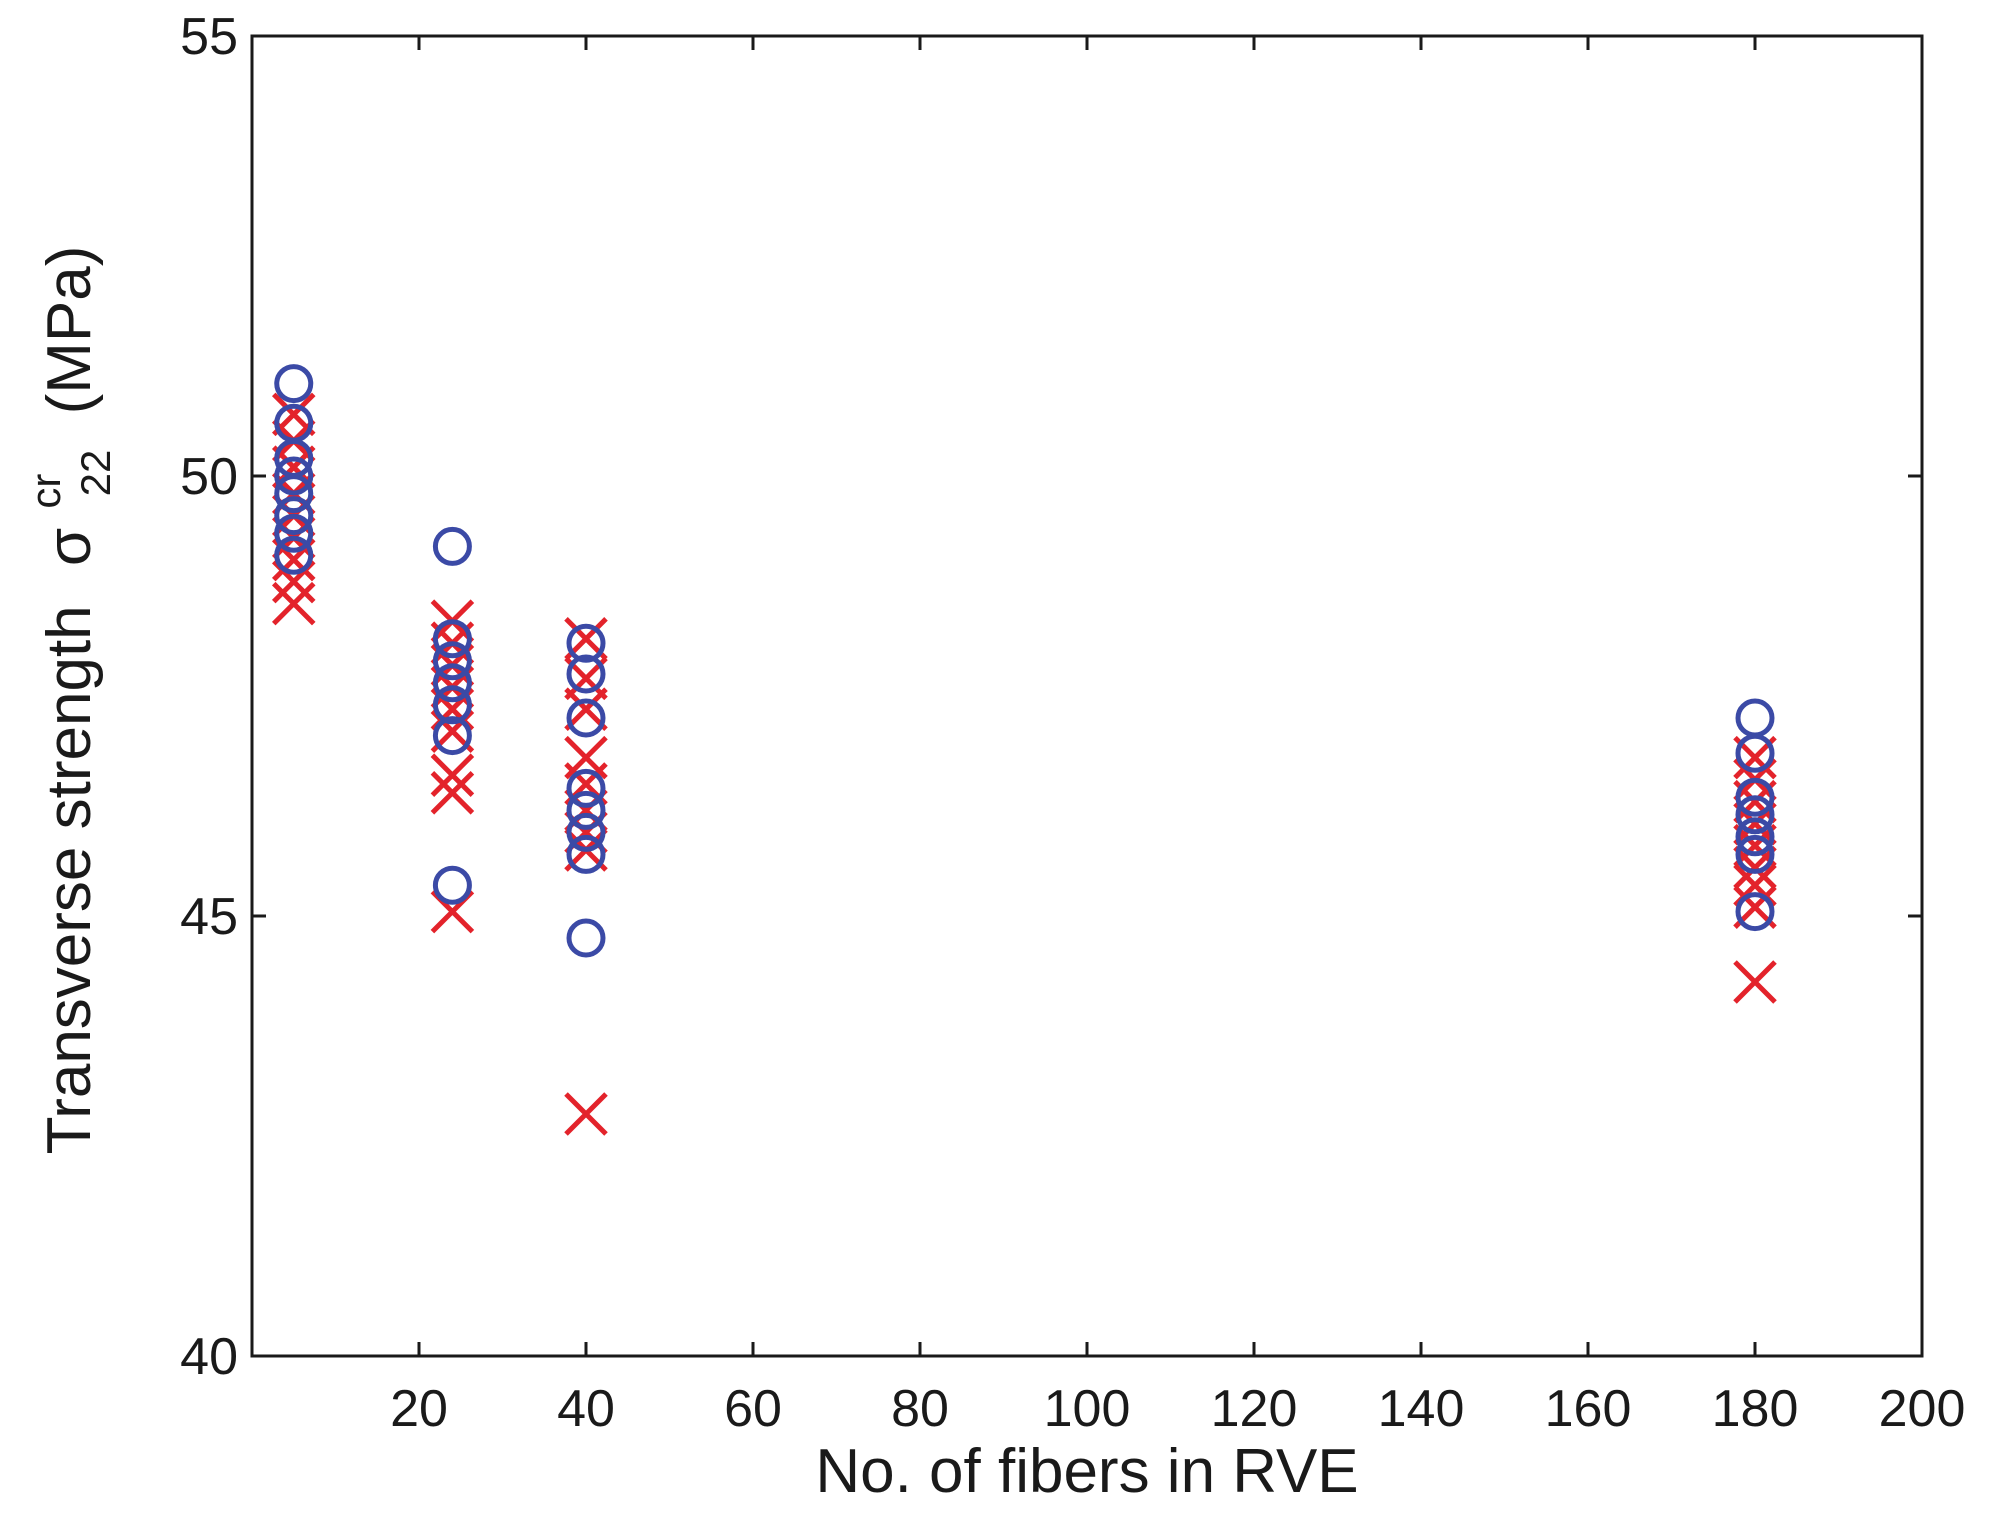 The image size is (1990, 1535). Describe the element at coordinates (45, 491) in the screenshot. I see `y-axis-title-superscript: cr` at that location.